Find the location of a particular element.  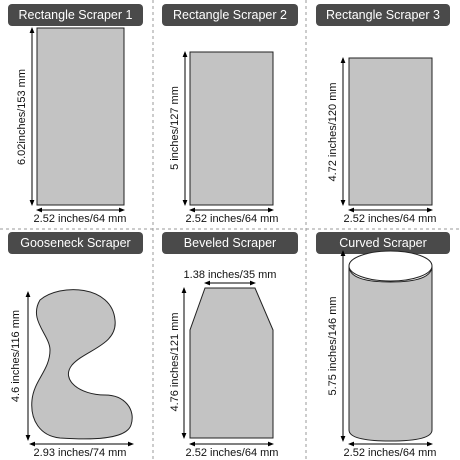

panel-title: Beveled Scraper is located at coordinates (230, 243).